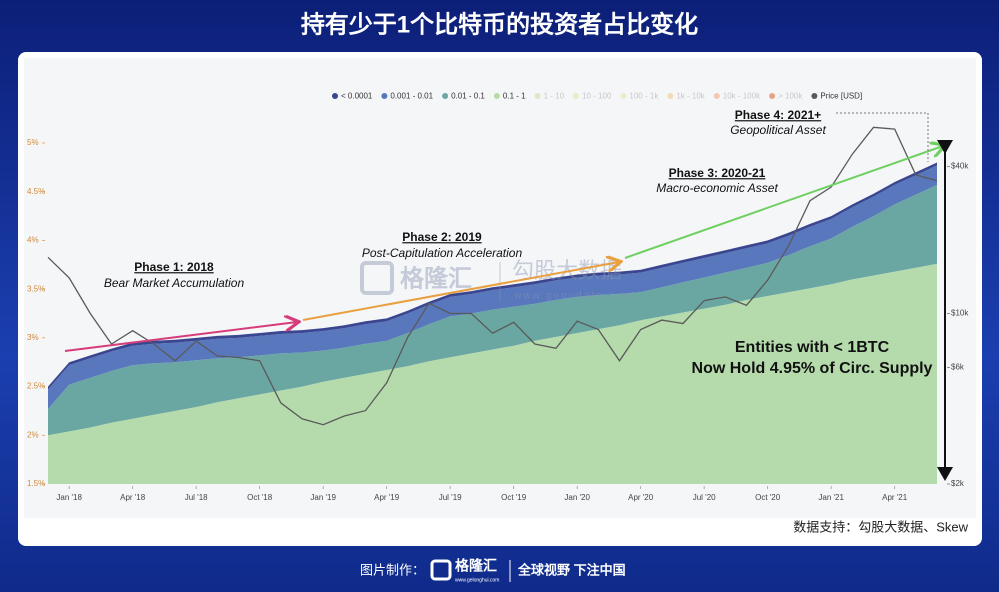 The height and width of the screenshot is (592, 999). I want to click on legend-label: 0.01 - 0.1, so click(468, 96).